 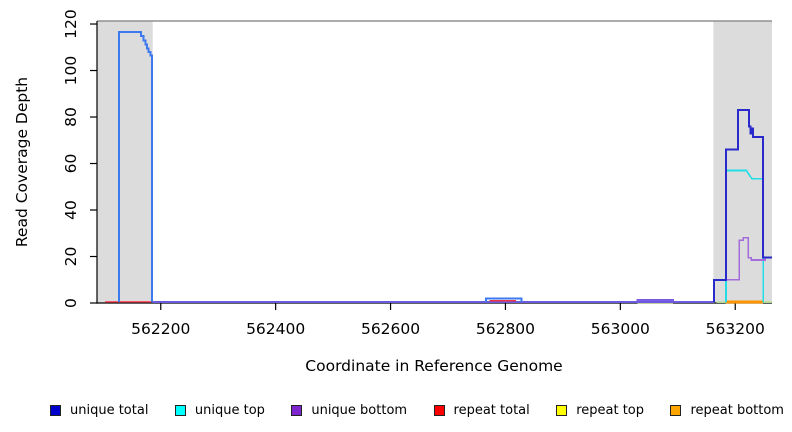 I want to click on legend-item-label: repeat top, so click(x=610, y=410).